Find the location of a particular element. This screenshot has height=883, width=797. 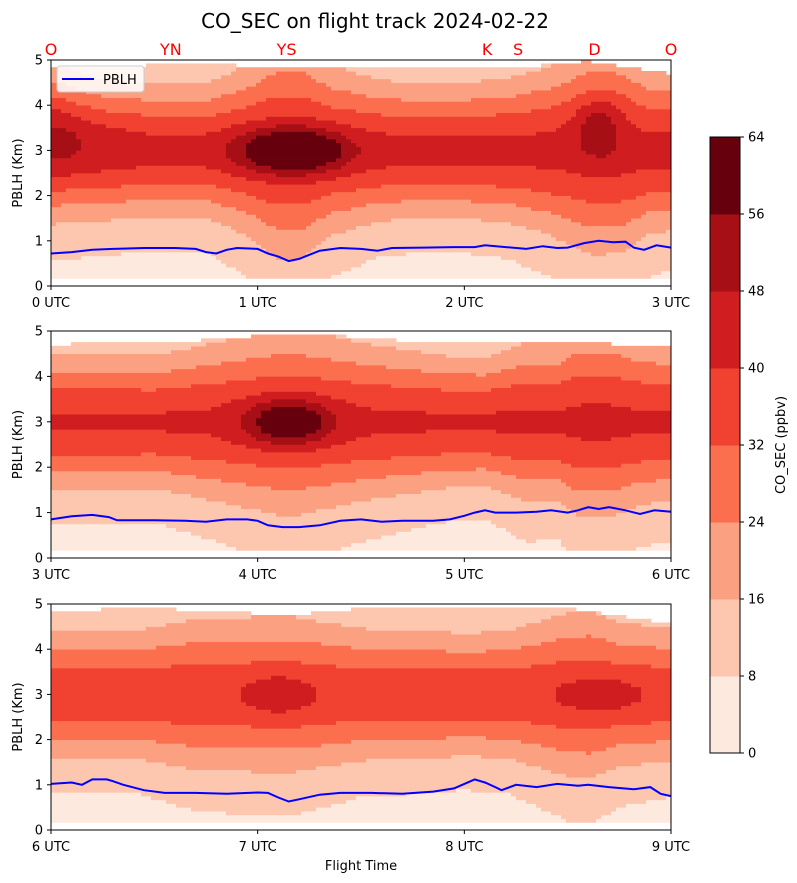

location-marker: K is located at coordinates (487, 49).